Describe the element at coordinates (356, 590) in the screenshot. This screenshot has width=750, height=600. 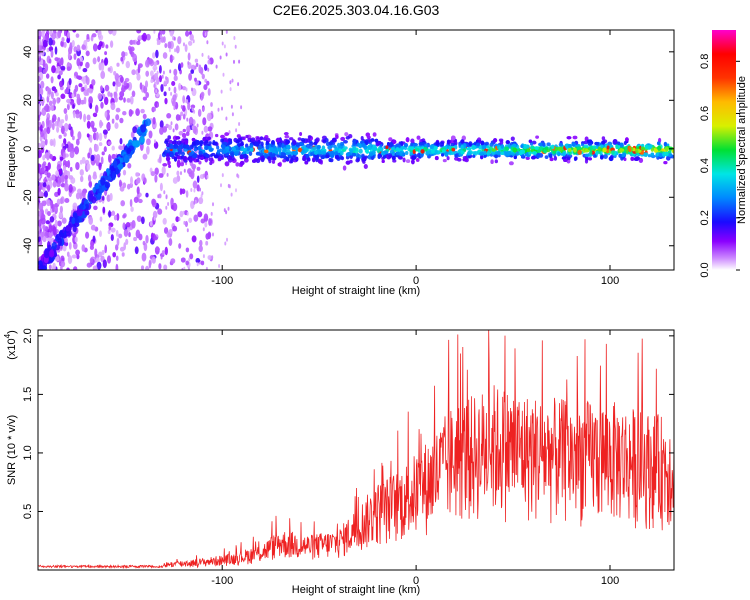
I see `snr-x-label: Height of straight line (km)` at that location.